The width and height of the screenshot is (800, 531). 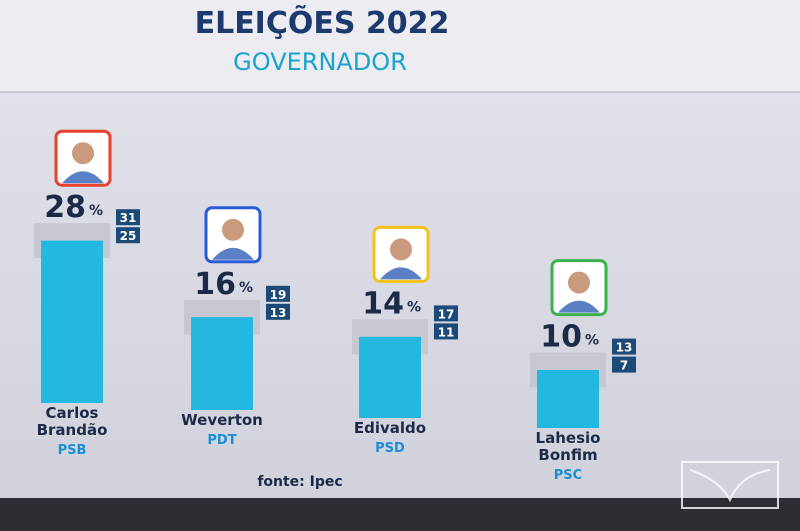 I want to click on lower-label: 11, so click(x=446, y=332).